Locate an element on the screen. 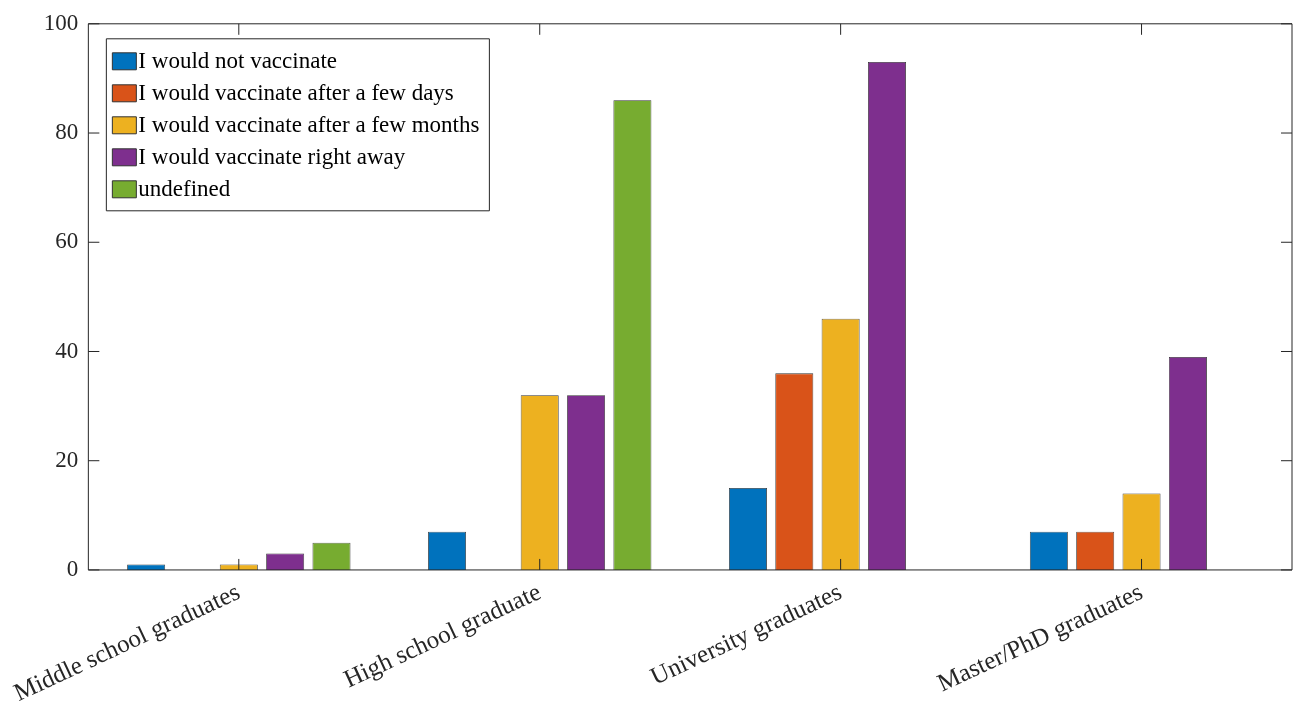  y-tick-label: 0 is located at coordinates (72, 568).